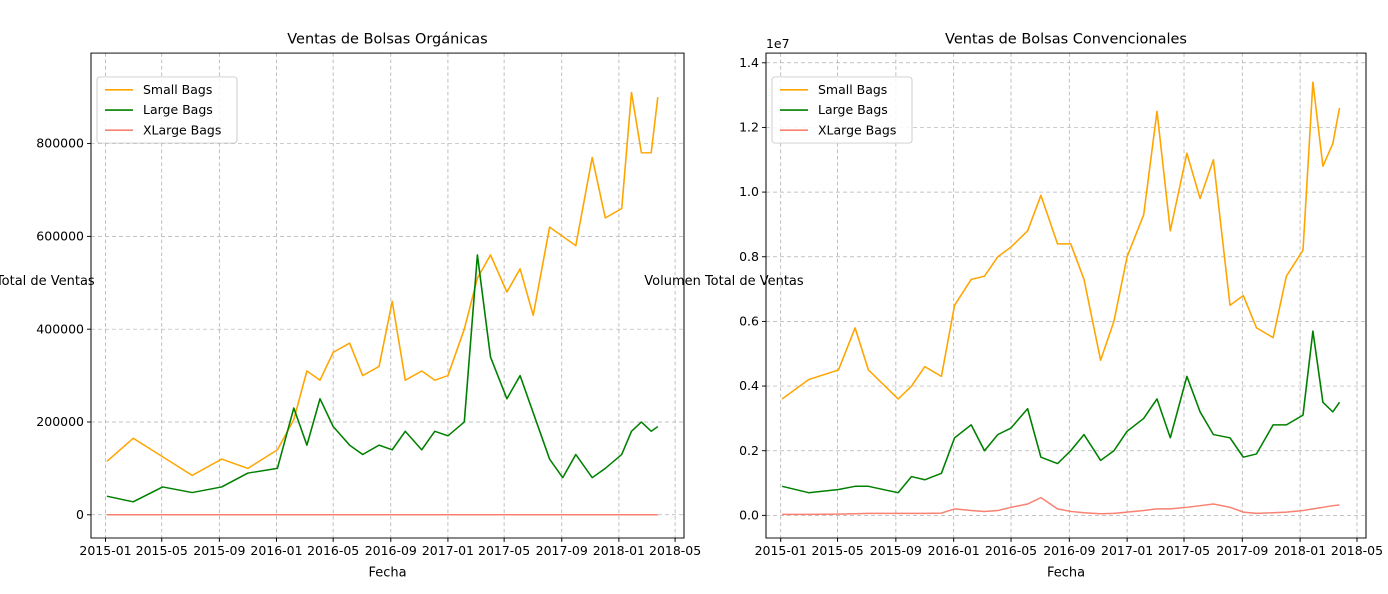  Describe the element at coordinates (749, 516) in the screenshot. I see `y-tick-label: 0.0` at that location.